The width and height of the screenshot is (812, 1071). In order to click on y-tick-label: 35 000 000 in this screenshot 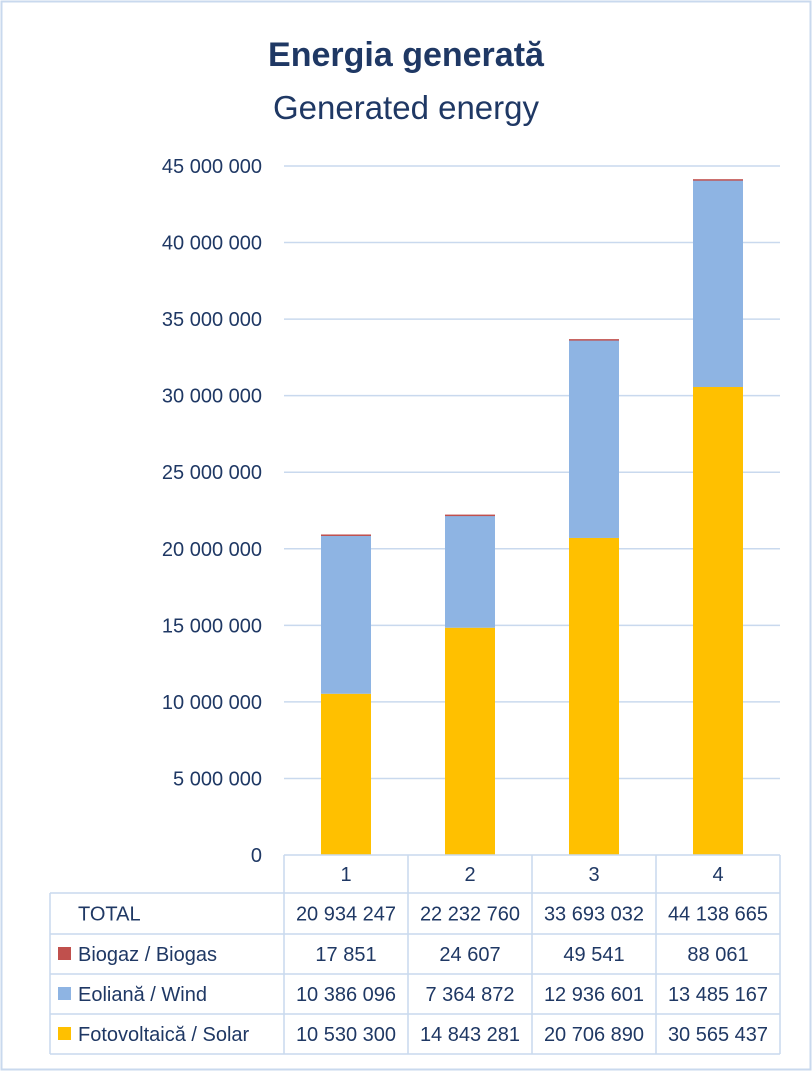, I will do `click(212, 320)`.